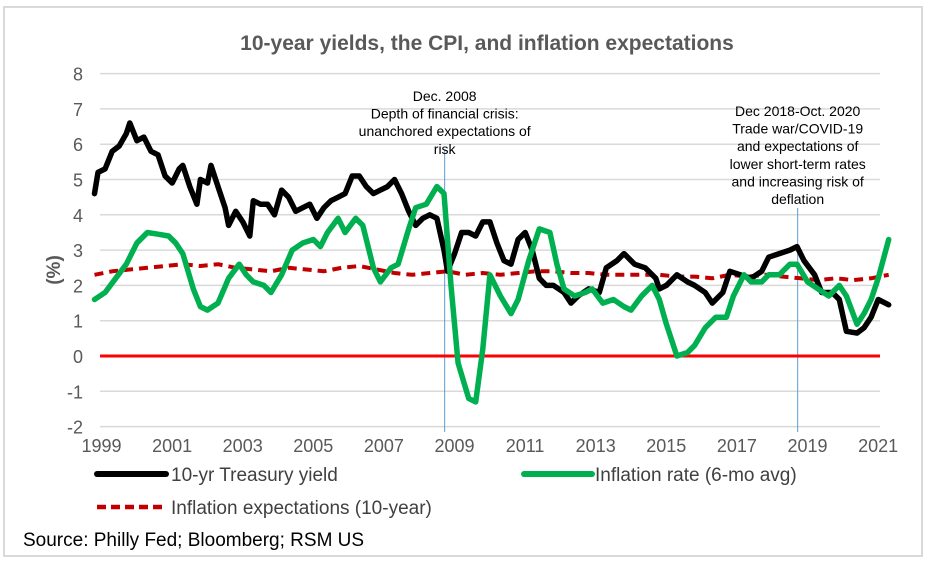  What do you see at coordinates (696, 475) in the screenshot?
I see `legend-label-inflation: Inflation rate (6-mo avg)` at bounding box center [696, 475].